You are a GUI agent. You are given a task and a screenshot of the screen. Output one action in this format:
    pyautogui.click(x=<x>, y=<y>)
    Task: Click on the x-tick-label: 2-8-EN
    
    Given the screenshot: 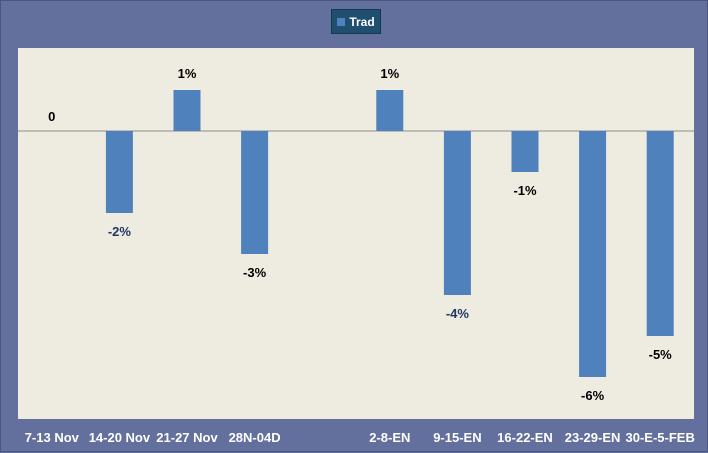 What is the action you would take?
    pyautogui.click(x=389, y=437)
    